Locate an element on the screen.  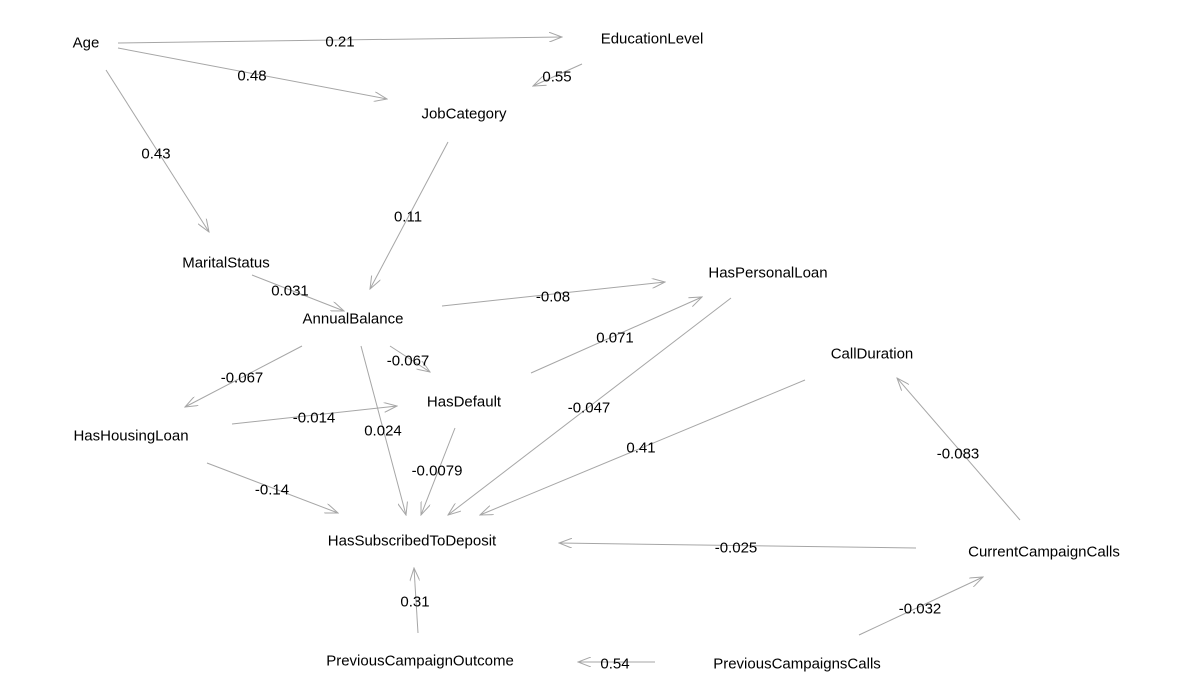
edge-education-to-job is located at coordinates (558, 74).